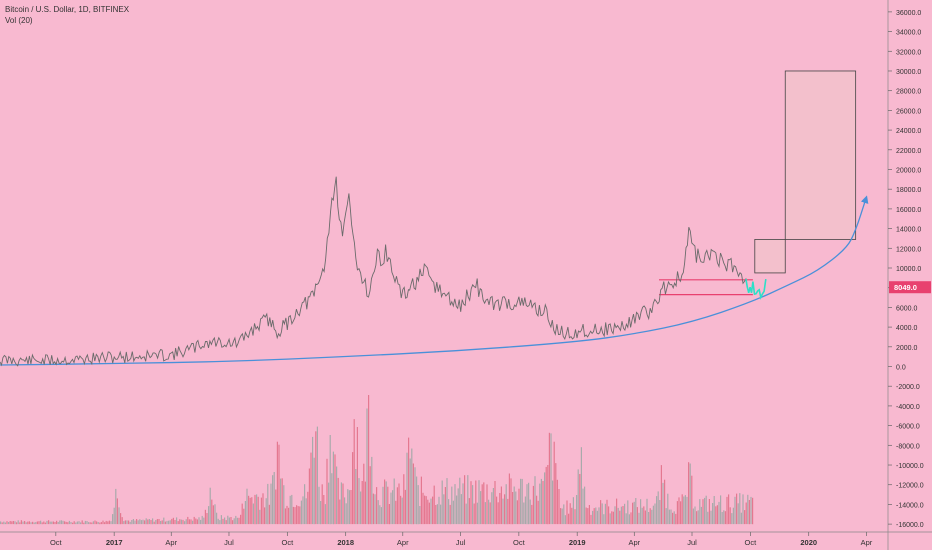 The height and width of the screenshot is (550, 932). What do you see at coordinates (19, 20) in the screenshot?
I see `volume-indicator-label: Vol (20)` at bounding box center [19, 20].